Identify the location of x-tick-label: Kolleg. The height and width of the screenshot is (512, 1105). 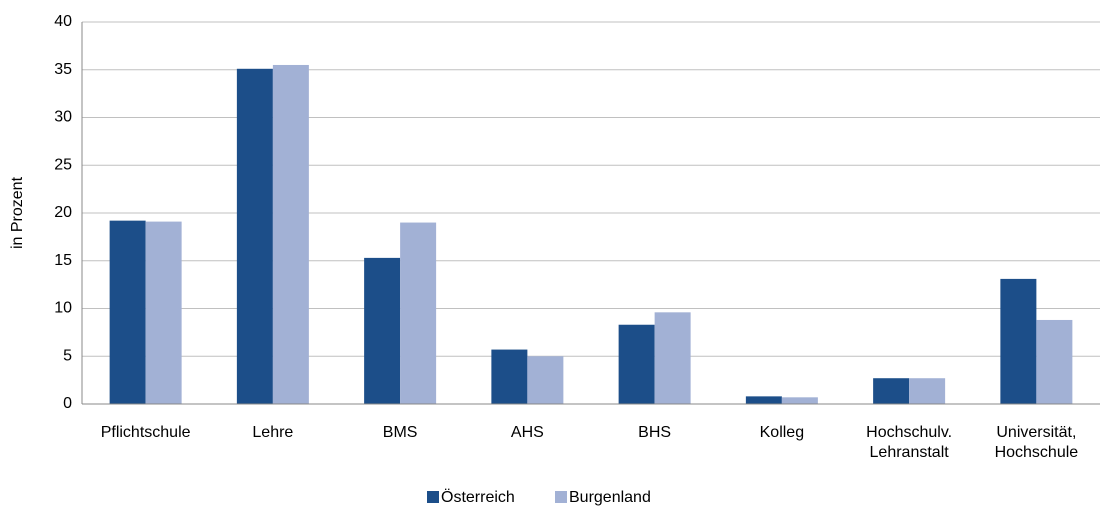
(782, 432).